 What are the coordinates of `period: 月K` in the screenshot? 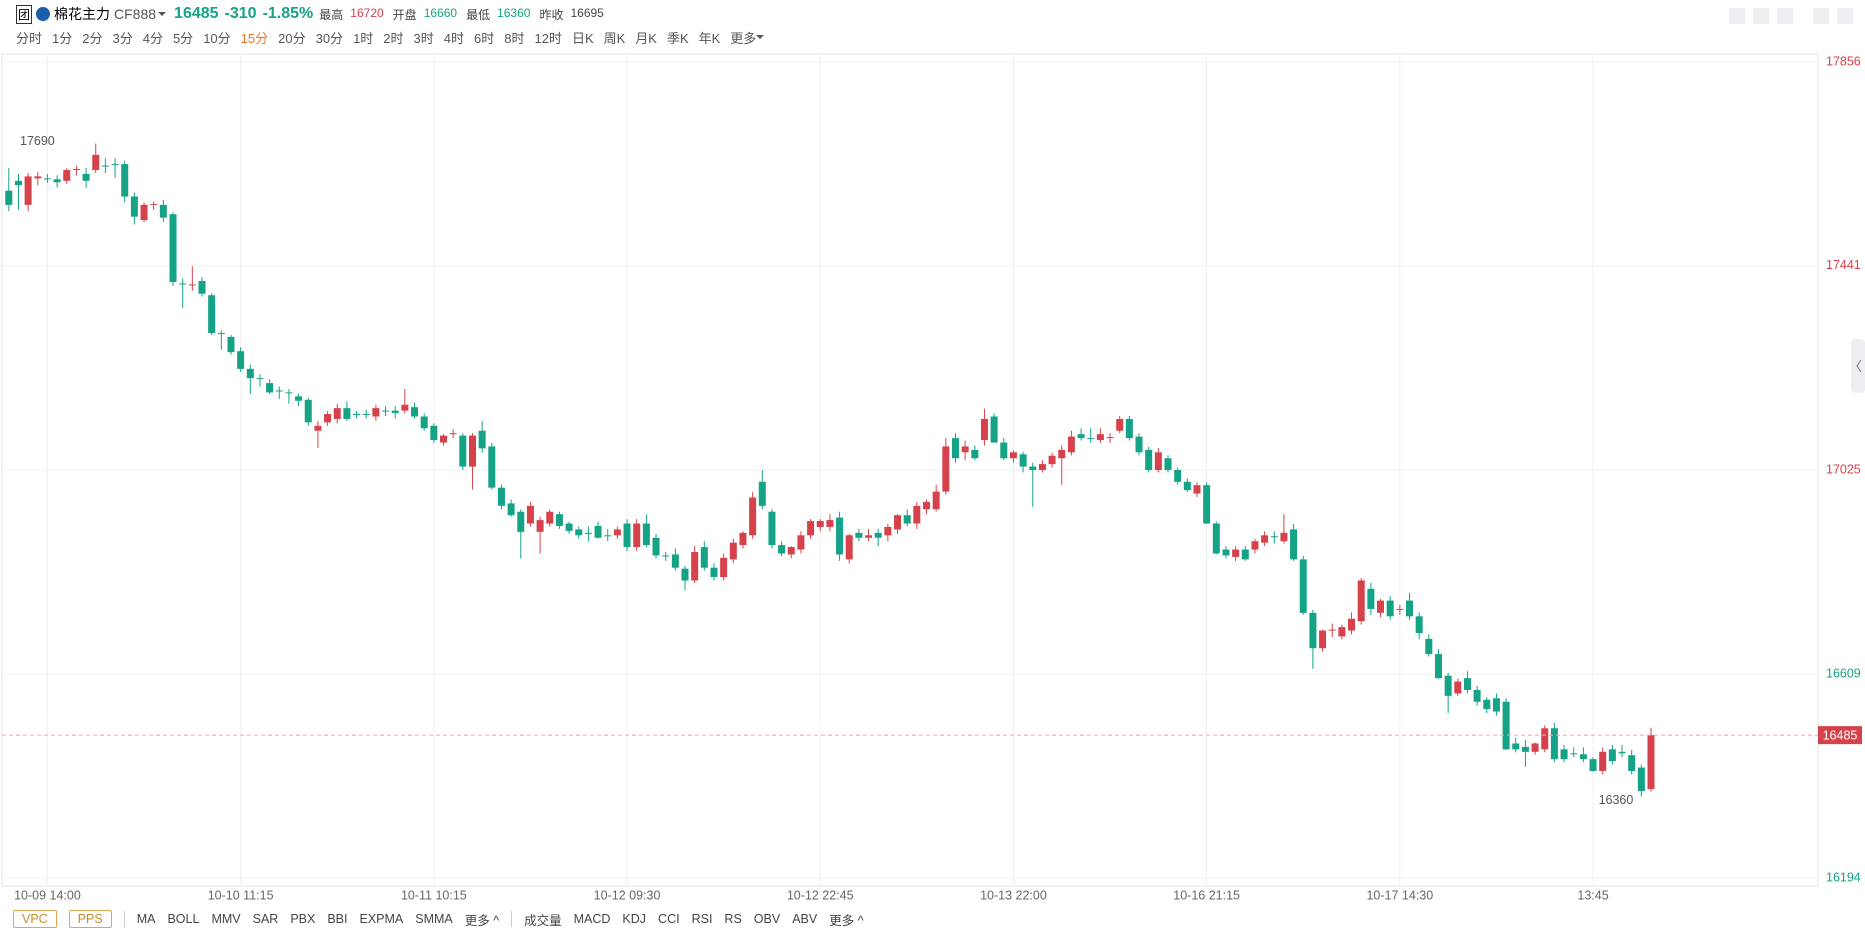 It's located at (646, 38).